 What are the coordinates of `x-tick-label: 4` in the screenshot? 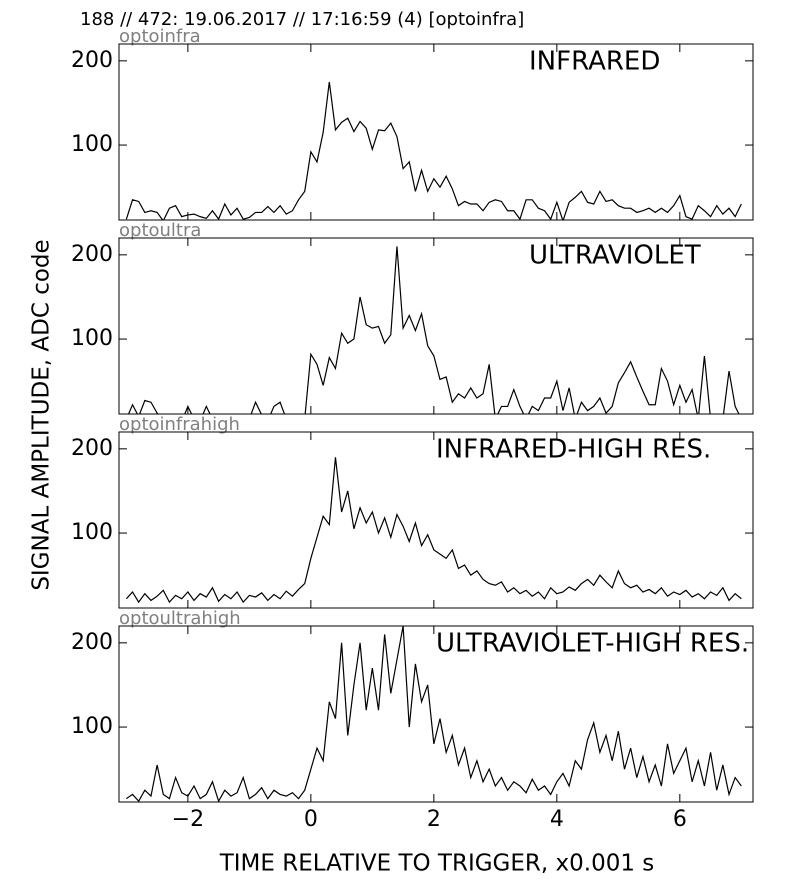 It's located at (557, 819).